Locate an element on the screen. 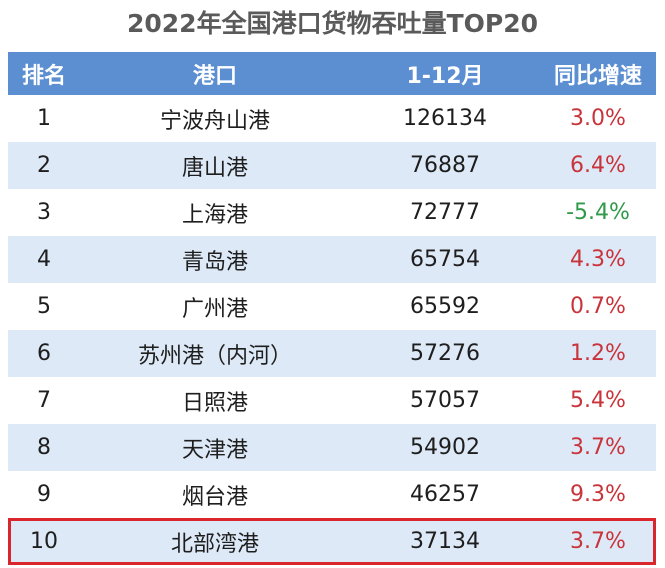 The image size is (665, 568). table-cell: 0.7% is located at coordinates (598, 306).